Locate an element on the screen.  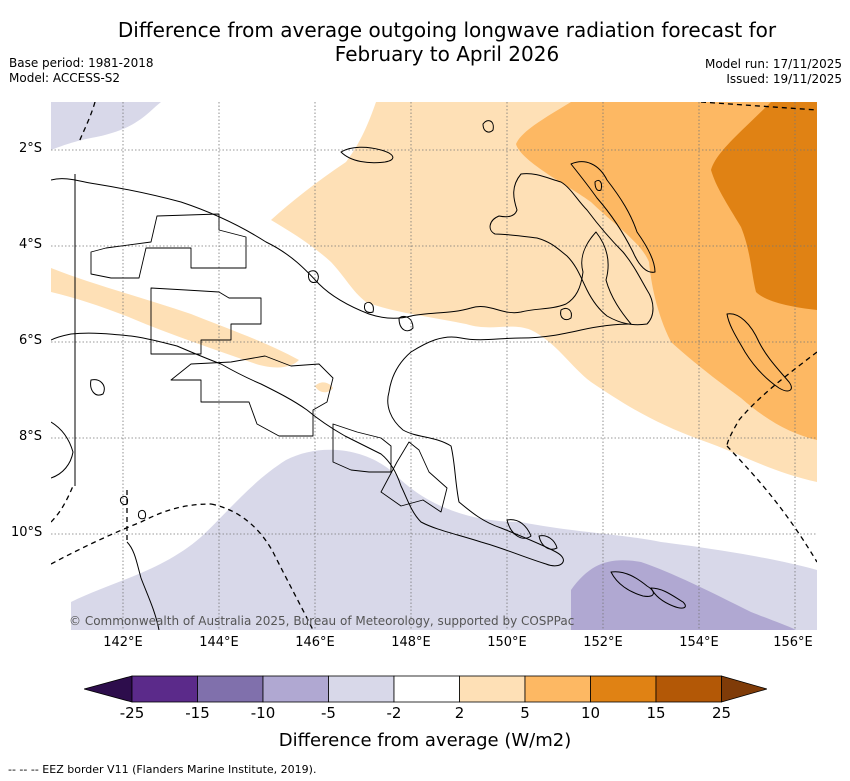
colorbar-tick: -25 is located at coordinates (132, 713).